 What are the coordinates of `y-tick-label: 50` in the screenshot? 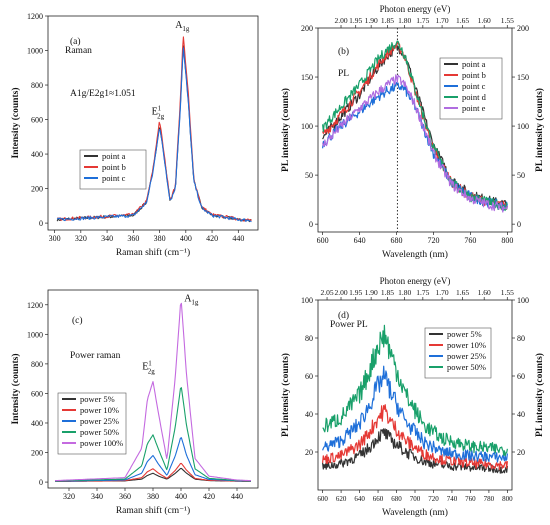 It's located at (309, 175).